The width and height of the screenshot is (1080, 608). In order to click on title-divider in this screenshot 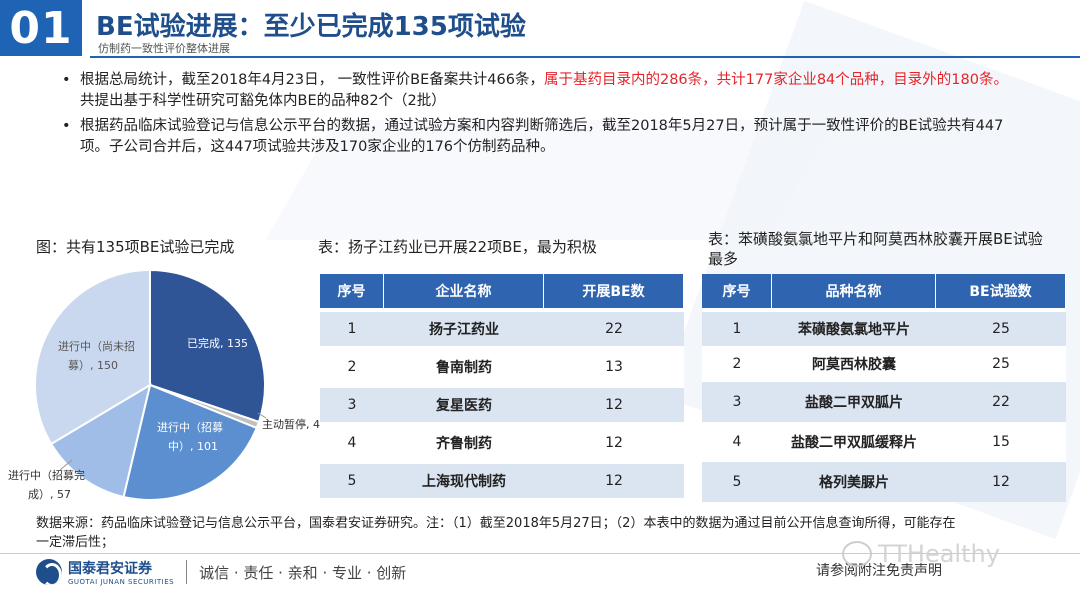, I will do `click(585, 57)`.